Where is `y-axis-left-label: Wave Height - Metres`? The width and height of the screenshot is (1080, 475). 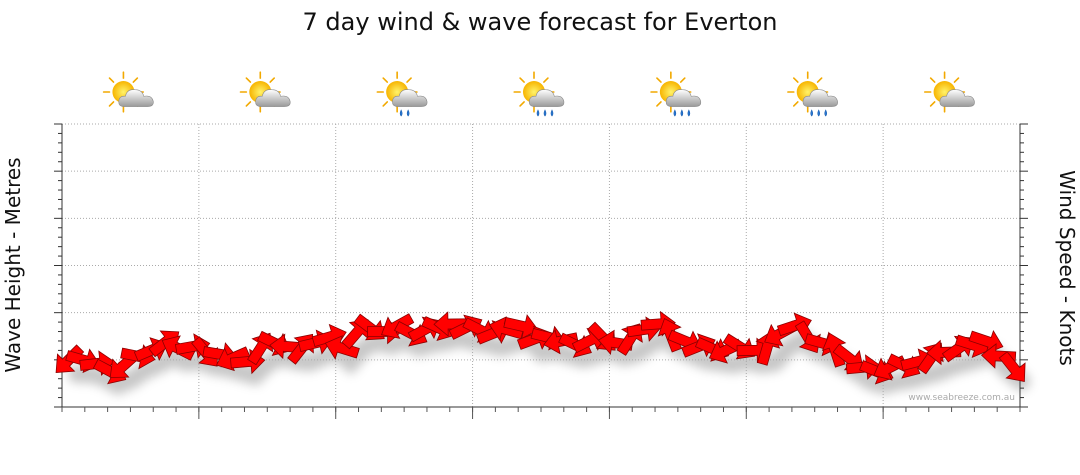 y-axis-left-label: Wave Height - Metres is located at coordinates (13, 264).